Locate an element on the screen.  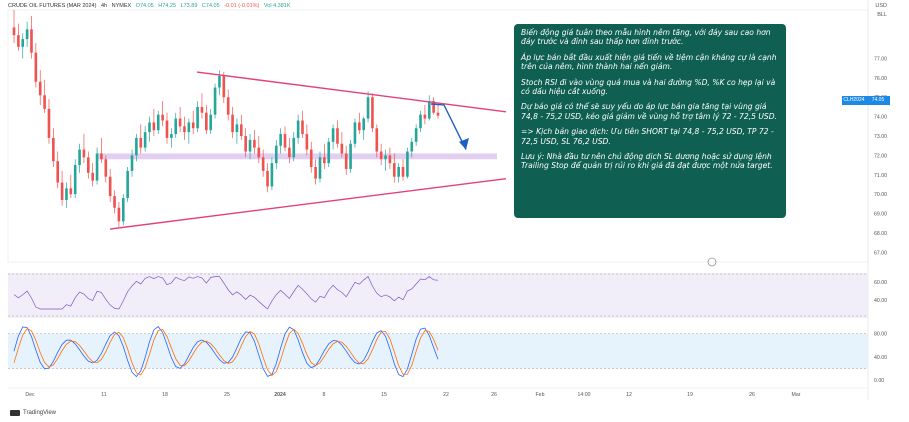
brand-label: TradingView is located at coordinates (40, 413).